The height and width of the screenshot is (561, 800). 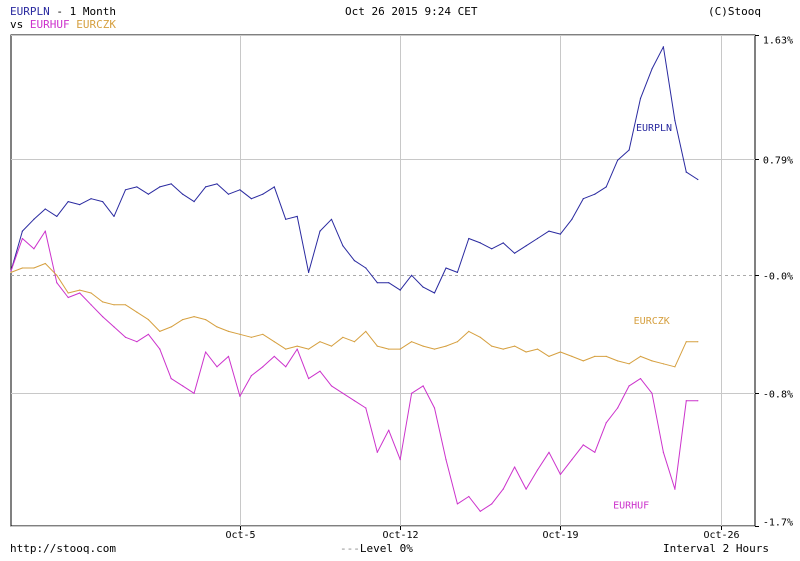 What do you see at coordinates (63, 548) in the screenshot?
I see `footer-url: http://stooq.com` at bounding box center [63, 548].